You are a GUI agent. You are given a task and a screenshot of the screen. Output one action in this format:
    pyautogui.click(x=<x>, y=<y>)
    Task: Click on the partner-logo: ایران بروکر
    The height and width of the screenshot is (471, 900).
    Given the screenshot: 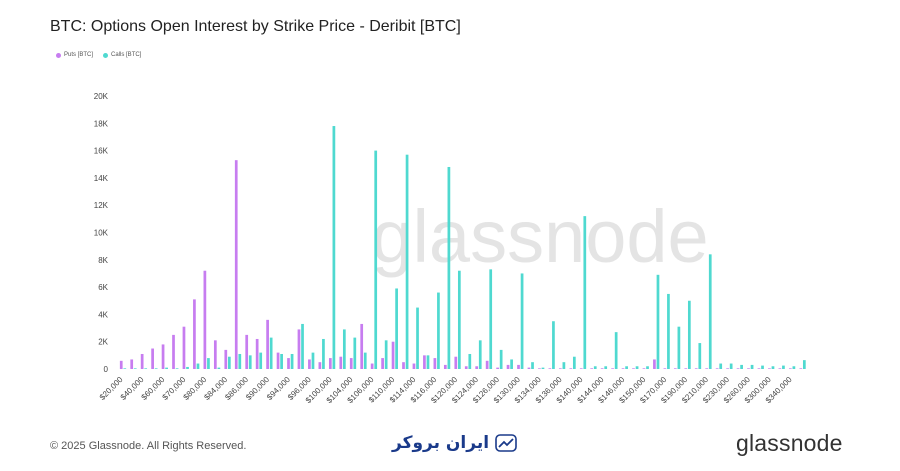 What is the action you would take?
    pyautogui.click(x=454, y=443)
    